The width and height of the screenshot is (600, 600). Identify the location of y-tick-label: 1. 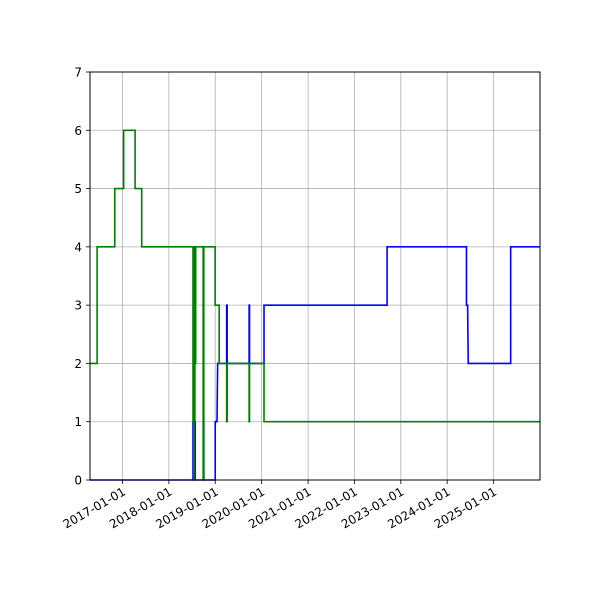
(78, 422).